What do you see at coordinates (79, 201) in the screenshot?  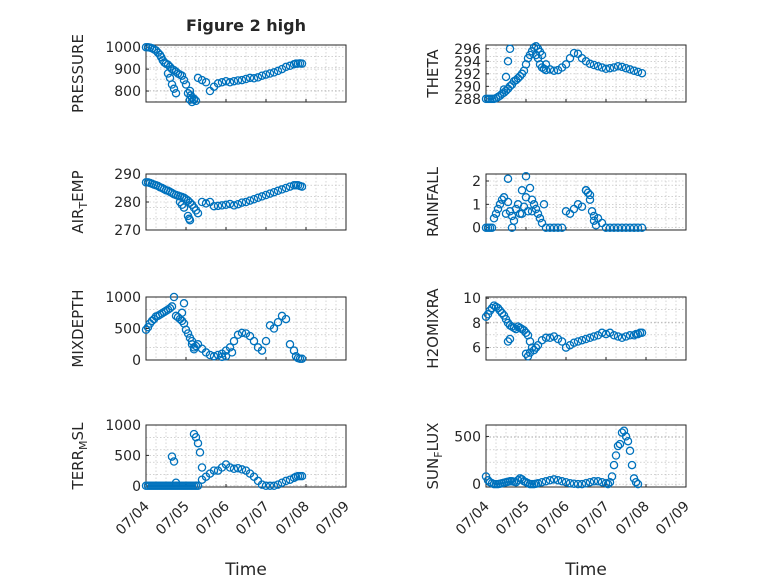 I see `y-axis-label: AIRTEMP` at bounding box center [79, 201].